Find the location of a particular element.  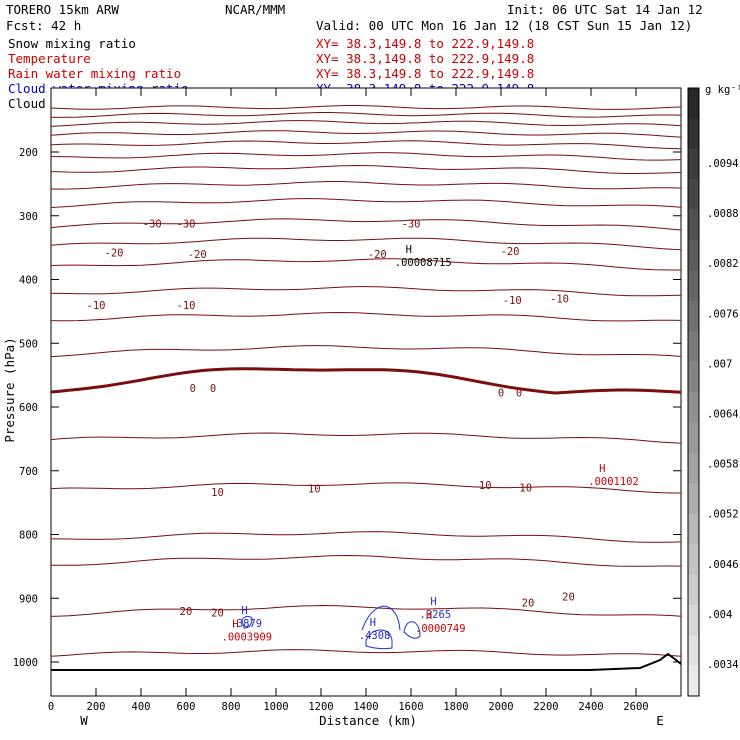

x-axis-title: Distance (km) is located at coordinates (368, 720).